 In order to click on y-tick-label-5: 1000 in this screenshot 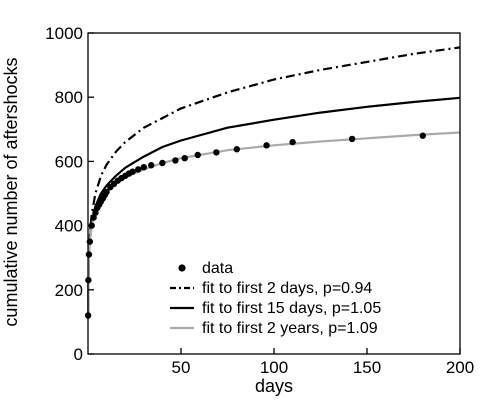, I will do `click(64, 33)`.